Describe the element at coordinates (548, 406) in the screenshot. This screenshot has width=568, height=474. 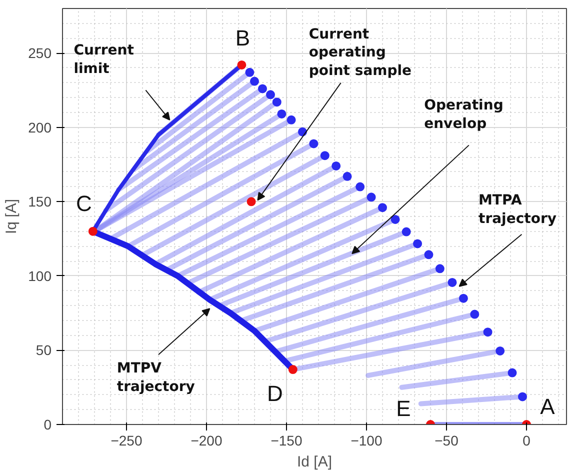
I see `annotation: A` at that location.